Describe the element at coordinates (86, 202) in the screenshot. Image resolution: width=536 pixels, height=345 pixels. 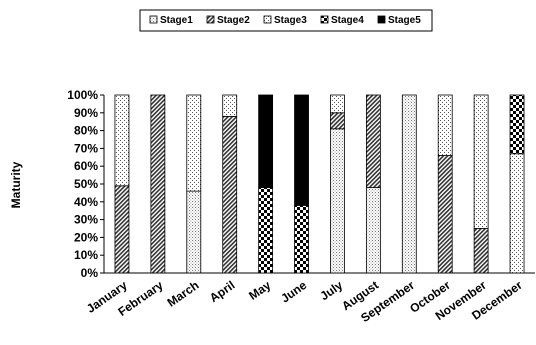
I see `y-tick-label: 40%` at that location.